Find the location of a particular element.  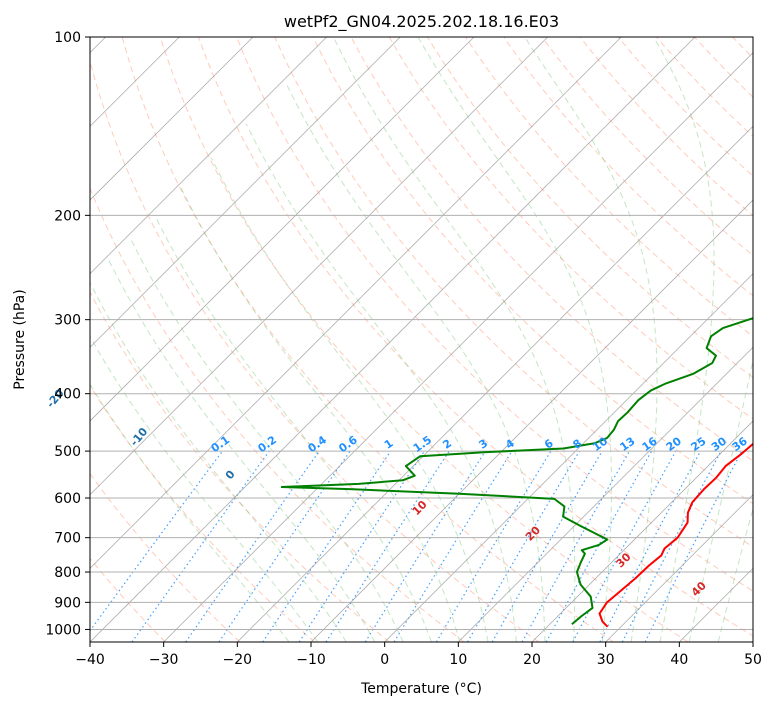

x-tick-label: 10 is located at coordinates (458, 660).